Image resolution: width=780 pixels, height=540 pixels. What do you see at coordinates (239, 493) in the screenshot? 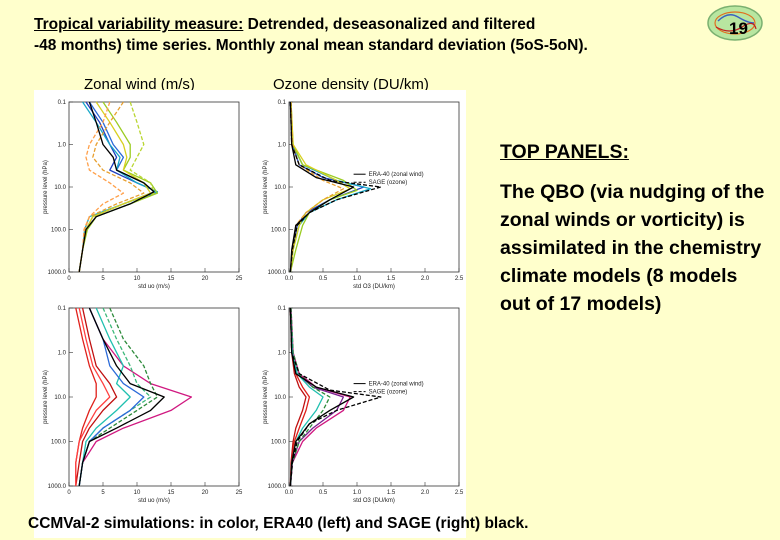
I see `wind_bottom-xtick-label: 25` at bounding box center [239, 493].